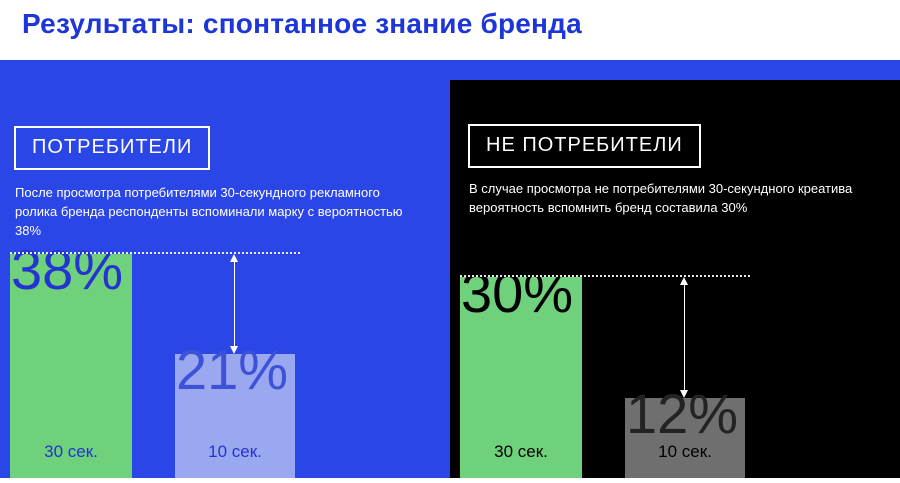  I want to click on page-title: Результаты: спонтанное знание бренда, so click(302, 23).